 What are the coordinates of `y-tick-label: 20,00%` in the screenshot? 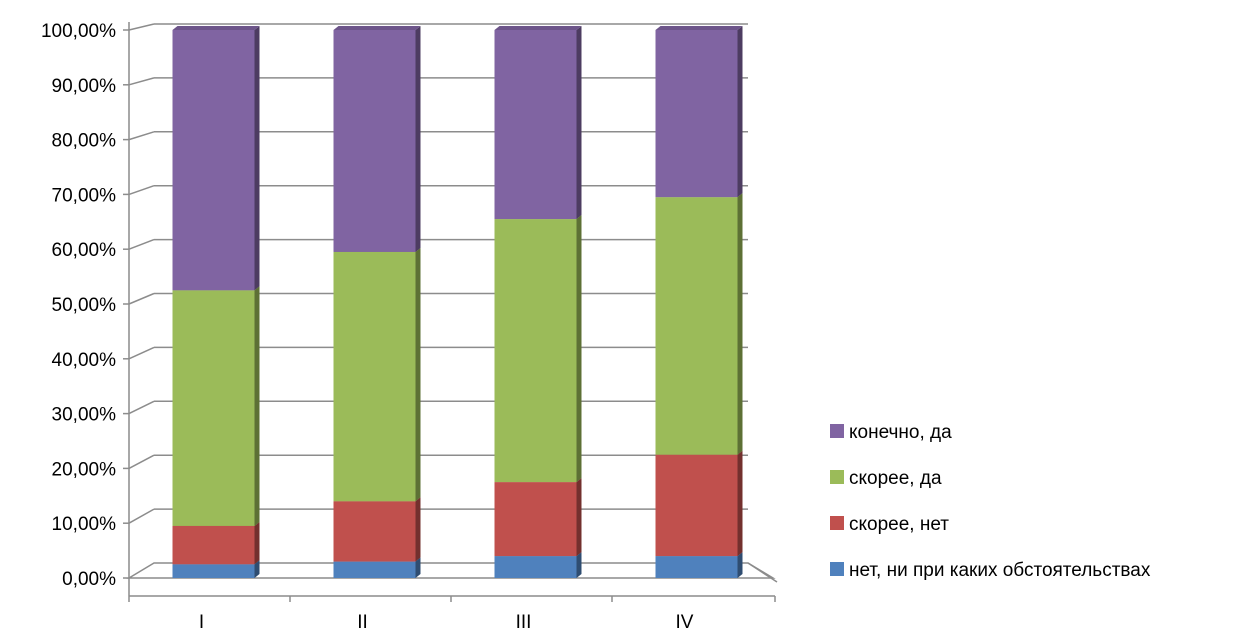 It's located at (84, 469).